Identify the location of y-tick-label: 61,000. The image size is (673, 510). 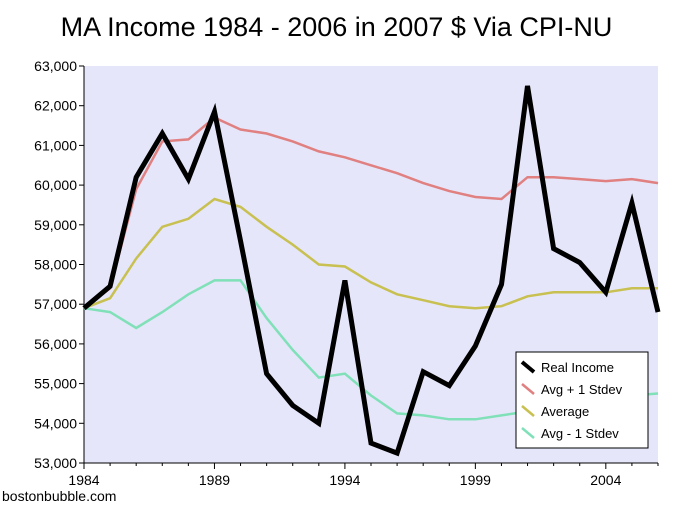
(55, 145).